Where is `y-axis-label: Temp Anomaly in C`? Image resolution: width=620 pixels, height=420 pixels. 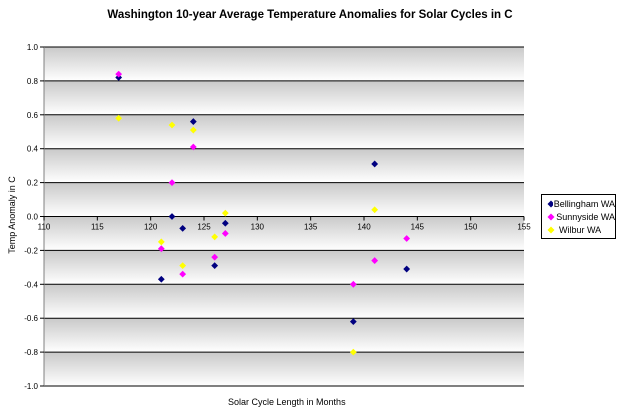 y-axis-label: Temp Anomaly in C is located at coordinates (12, 215).